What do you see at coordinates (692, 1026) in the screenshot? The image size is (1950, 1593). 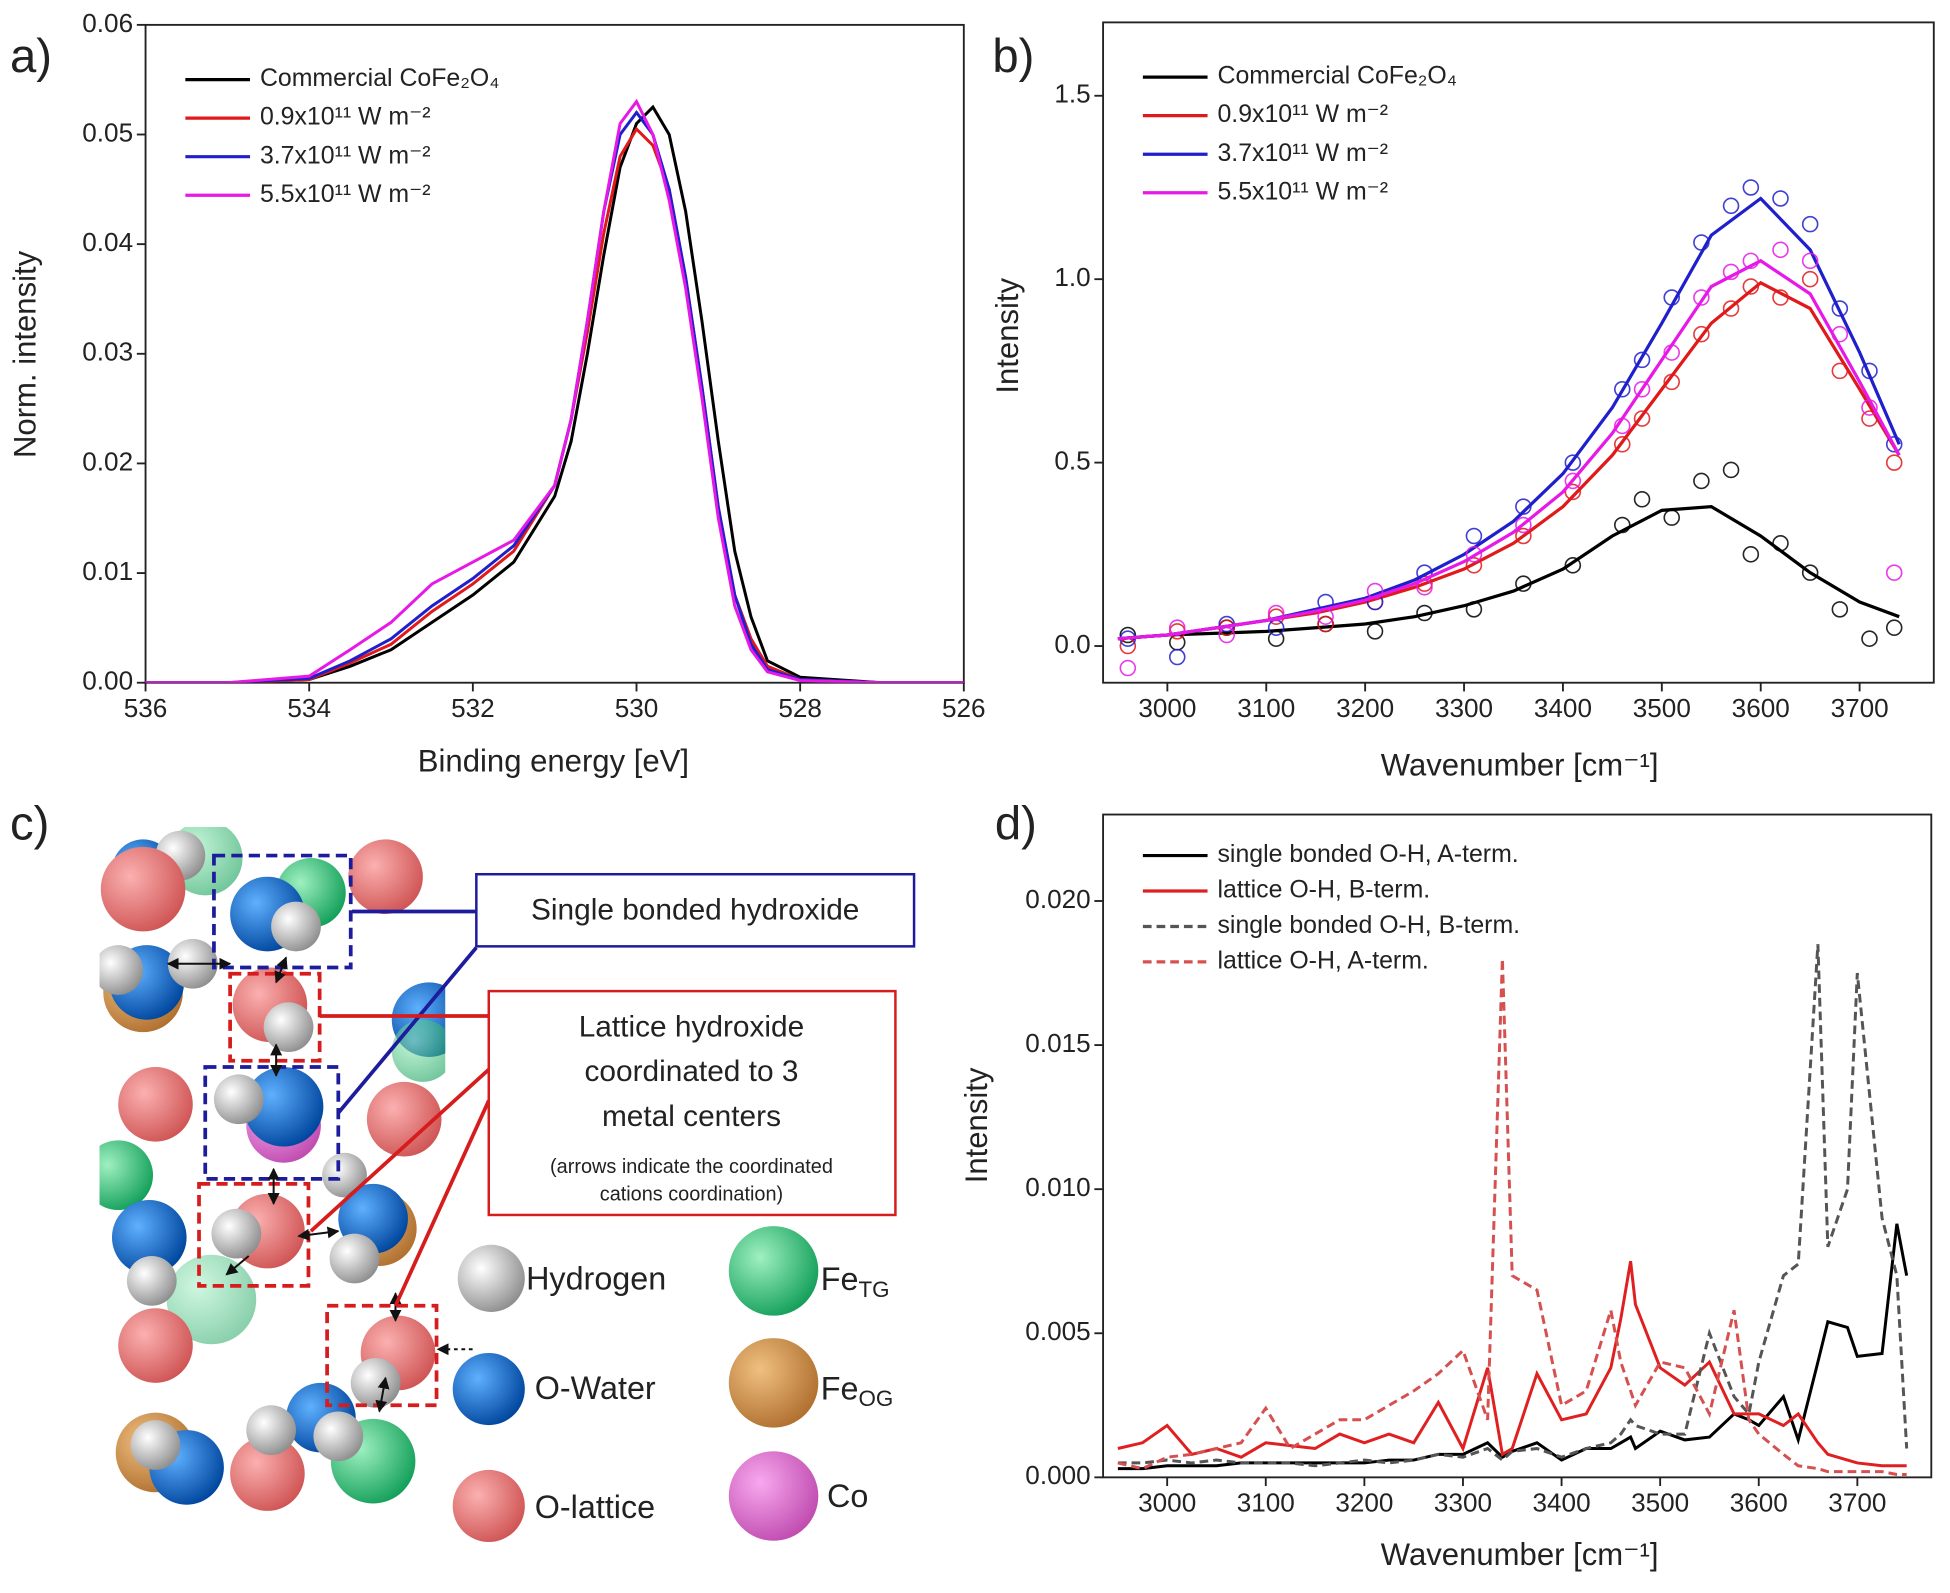 I see `callout-text: Lattice hydroxide` at bounding box center [692, 1026].